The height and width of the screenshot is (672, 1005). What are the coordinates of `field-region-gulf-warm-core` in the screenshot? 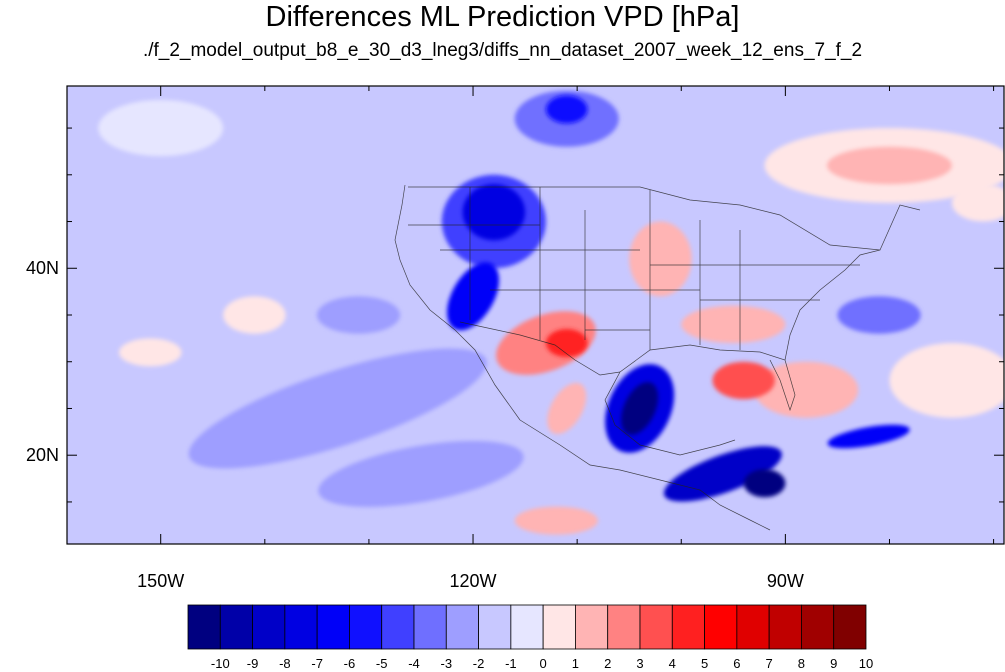 It's located at (743, 380).